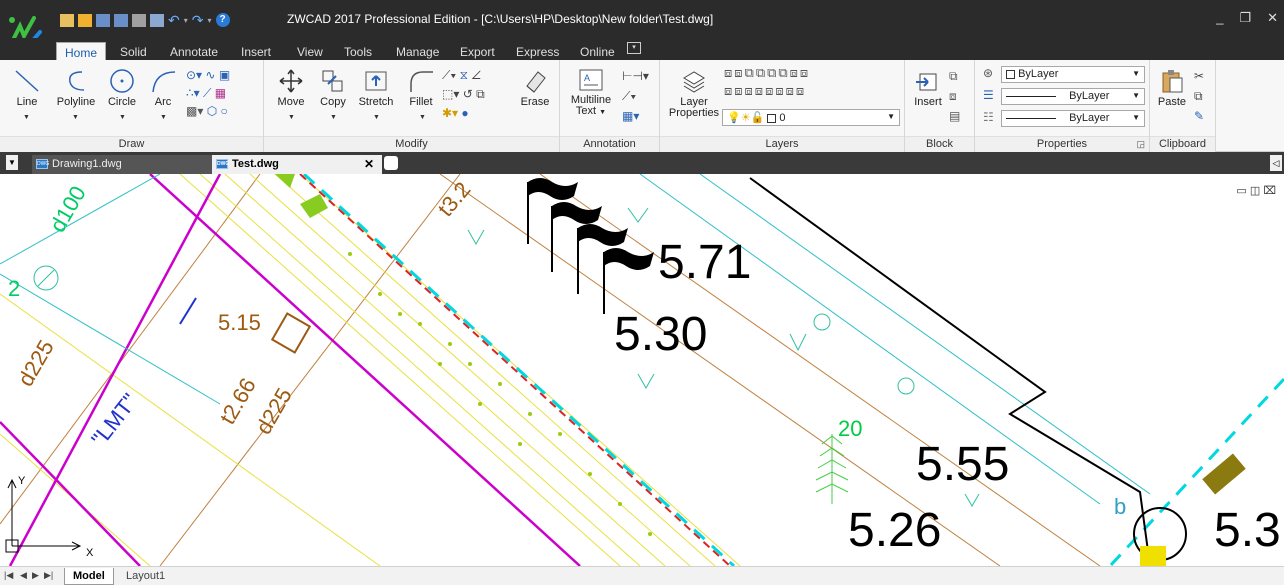 The height and width of the screenshot is (585, 1284). I want to click on new-tab-icon, so click(391, 163).